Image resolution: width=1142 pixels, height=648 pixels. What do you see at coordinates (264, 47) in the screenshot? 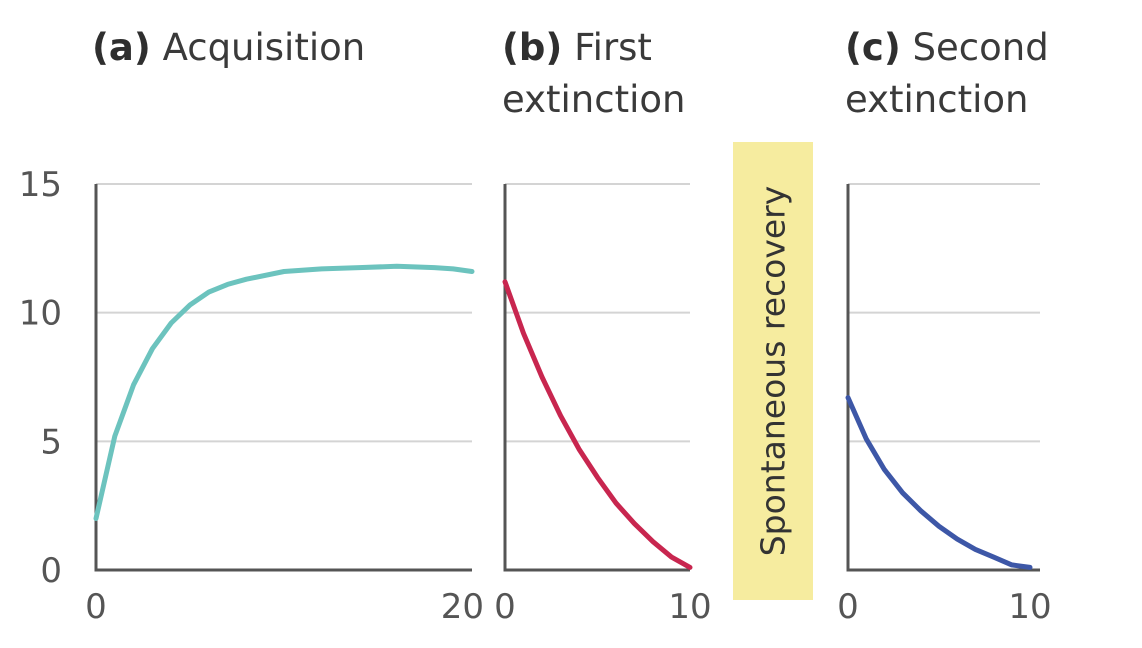
I see `panel-a-title-text: Acquisition` at bounding box center [264, 47].